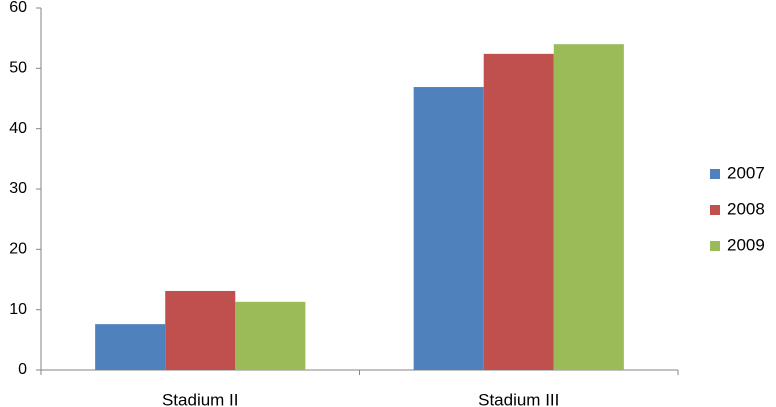  What do you see at coordinates (518, 398) in the screenshot?
I see `x-tick-label: Stadium III` at bounding box center [518, 398].